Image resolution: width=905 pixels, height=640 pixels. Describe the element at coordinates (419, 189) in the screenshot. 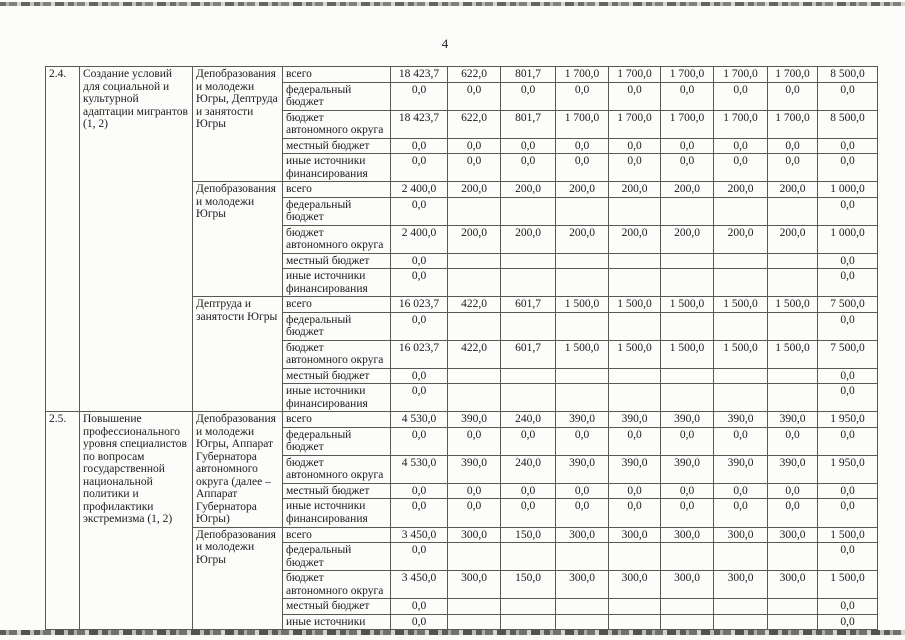

I see `value-cell: 2 400,0` at that location.